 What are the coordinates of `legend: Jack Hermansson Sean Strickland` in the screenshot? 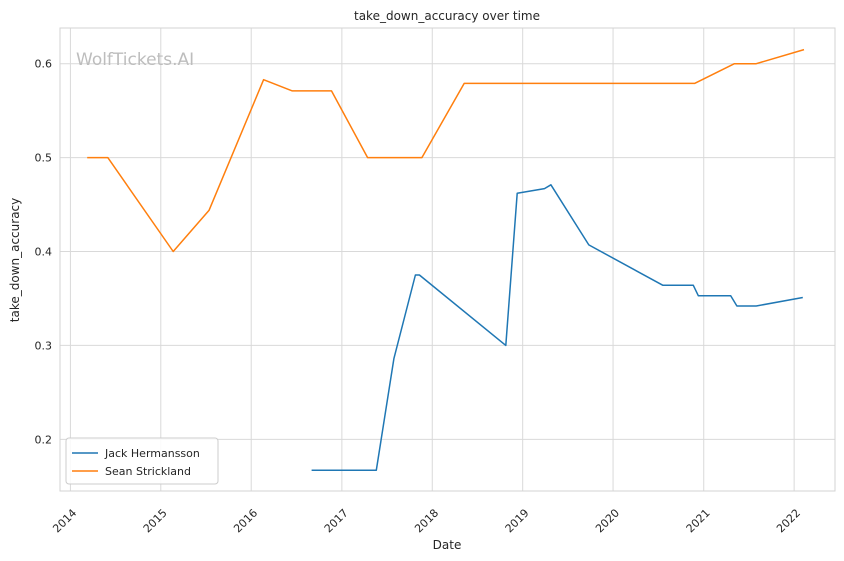 It's located at (142, 461).